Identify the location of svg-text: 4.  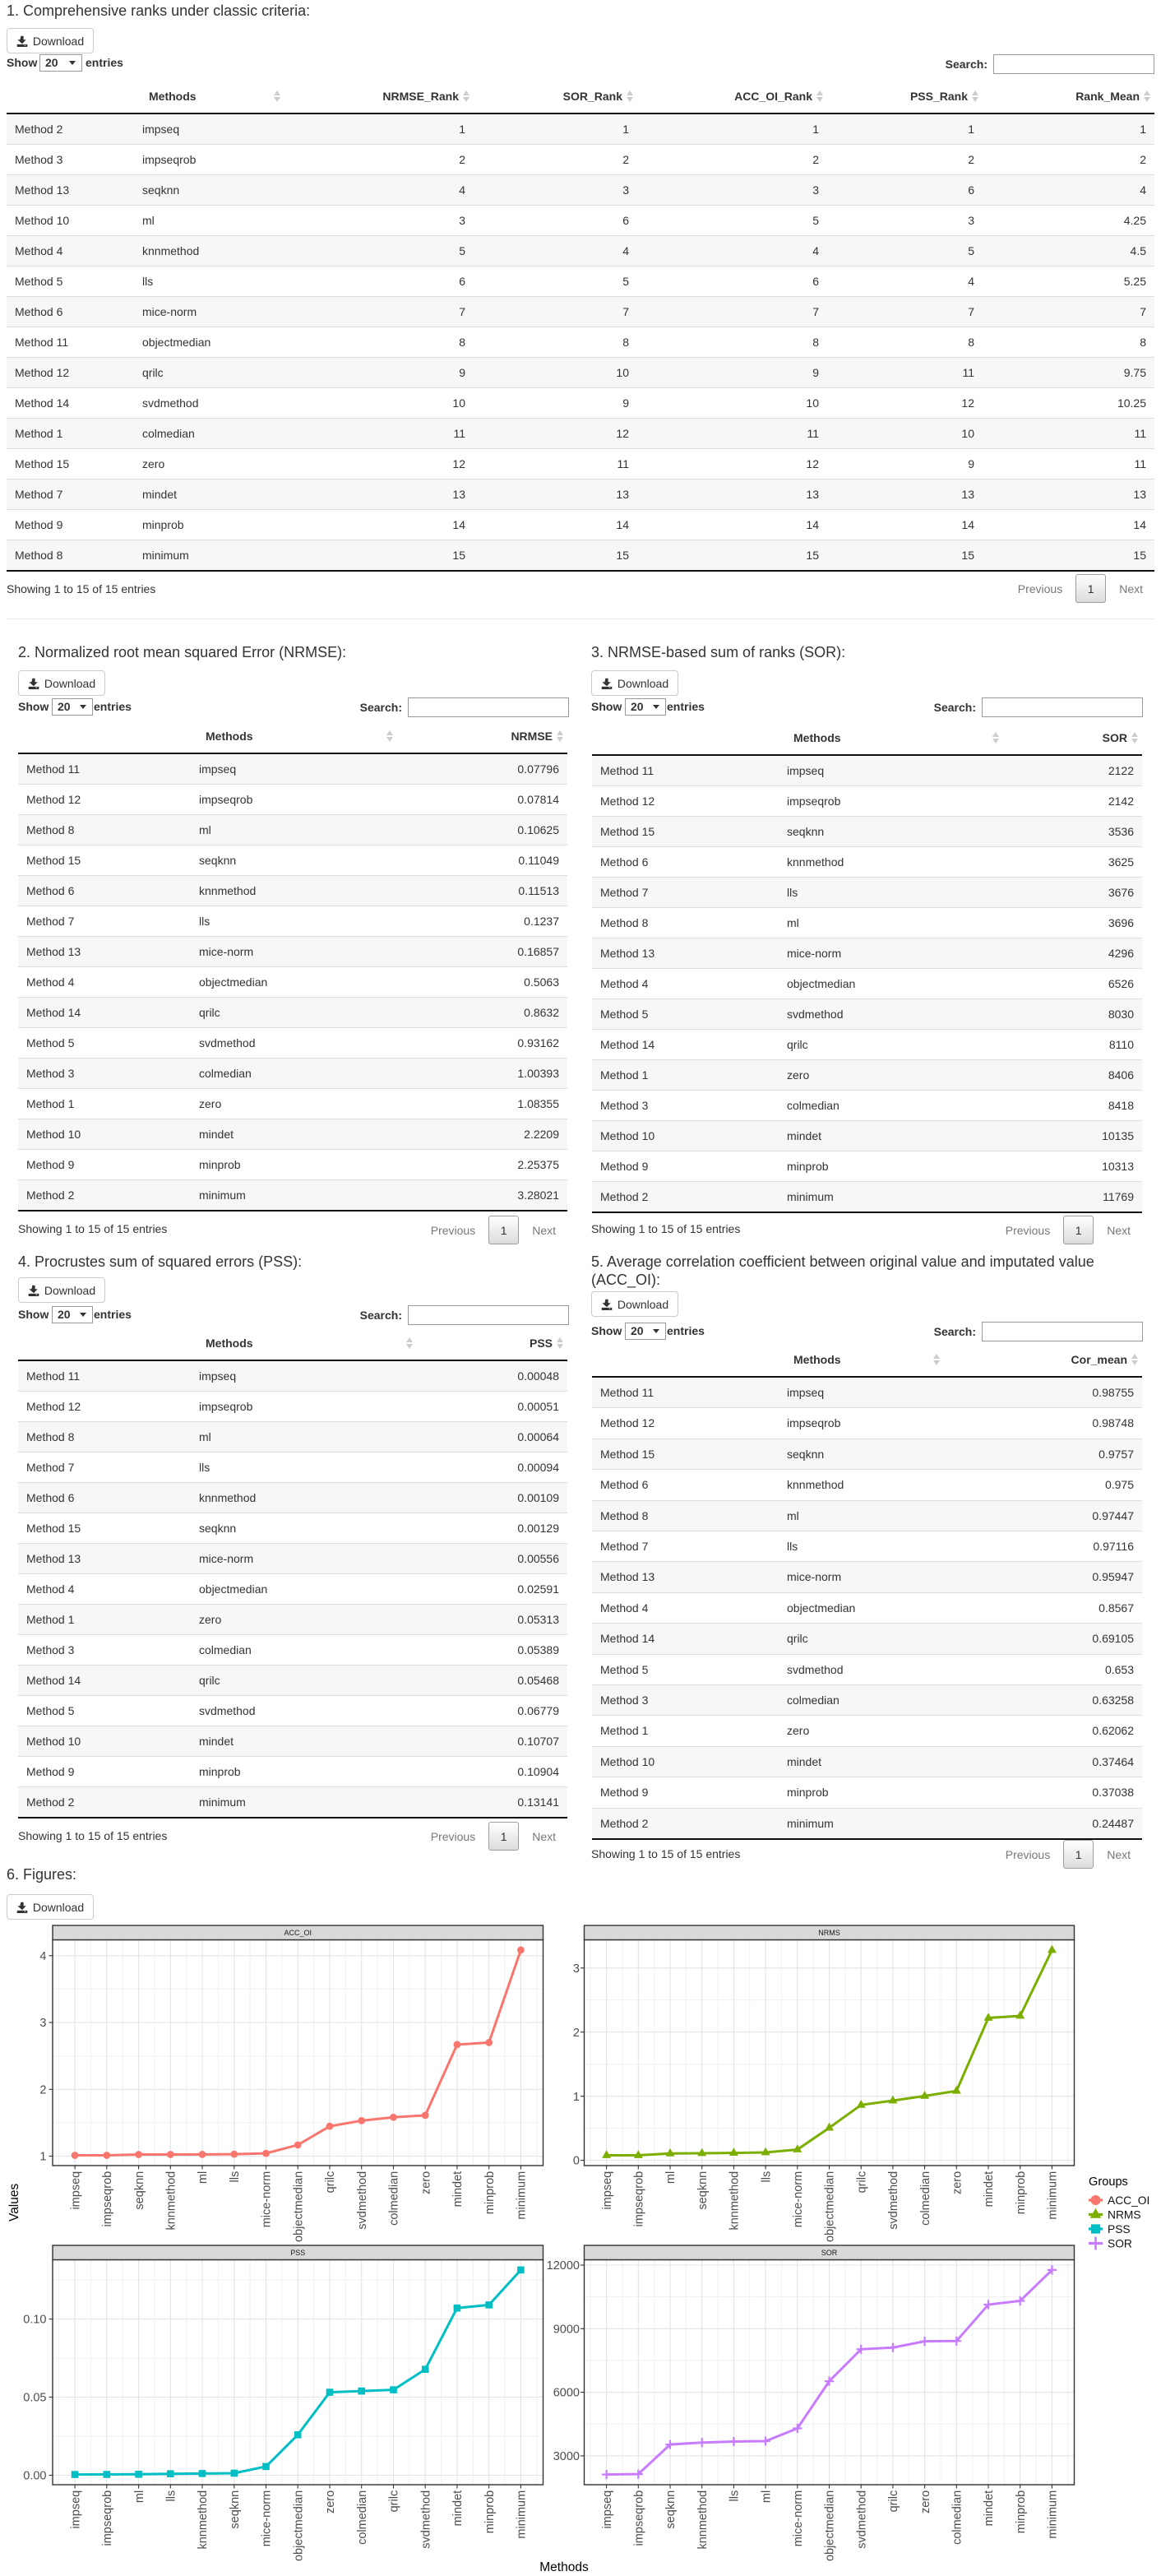
(42, 1957).